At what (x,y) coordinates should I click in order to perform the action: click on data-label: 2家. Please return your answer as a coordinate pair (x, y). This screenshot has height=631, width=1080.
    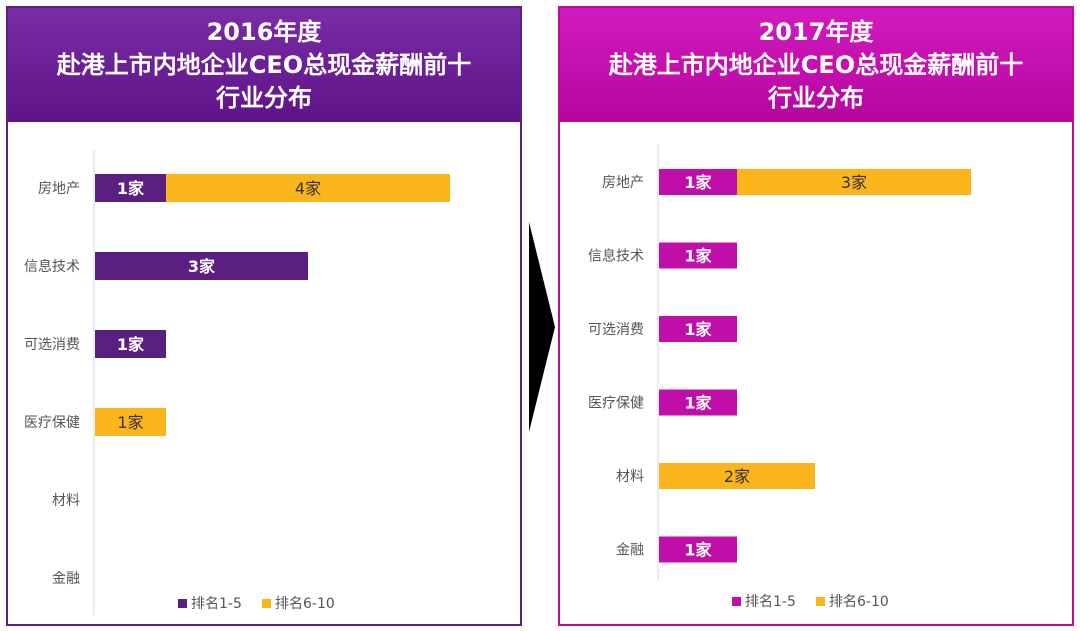
    Looking at the image, I should click on (737, 476).